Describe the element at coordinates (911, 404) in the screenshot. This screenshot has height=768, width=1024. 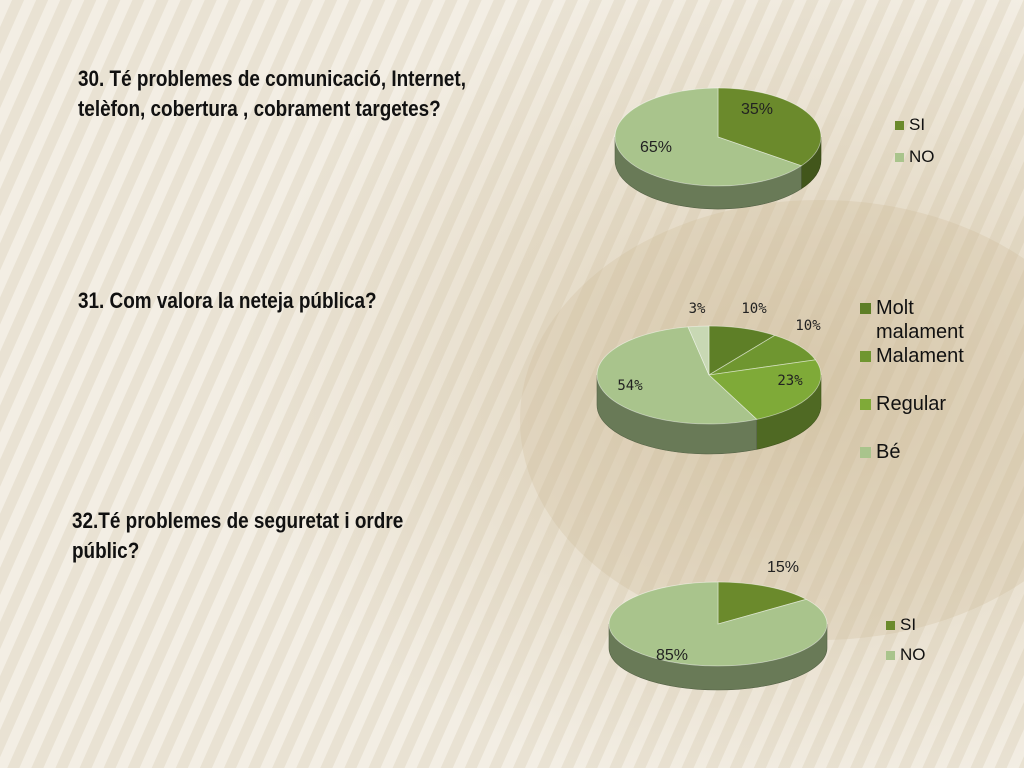
I see `legend-label: Regular` at that location.